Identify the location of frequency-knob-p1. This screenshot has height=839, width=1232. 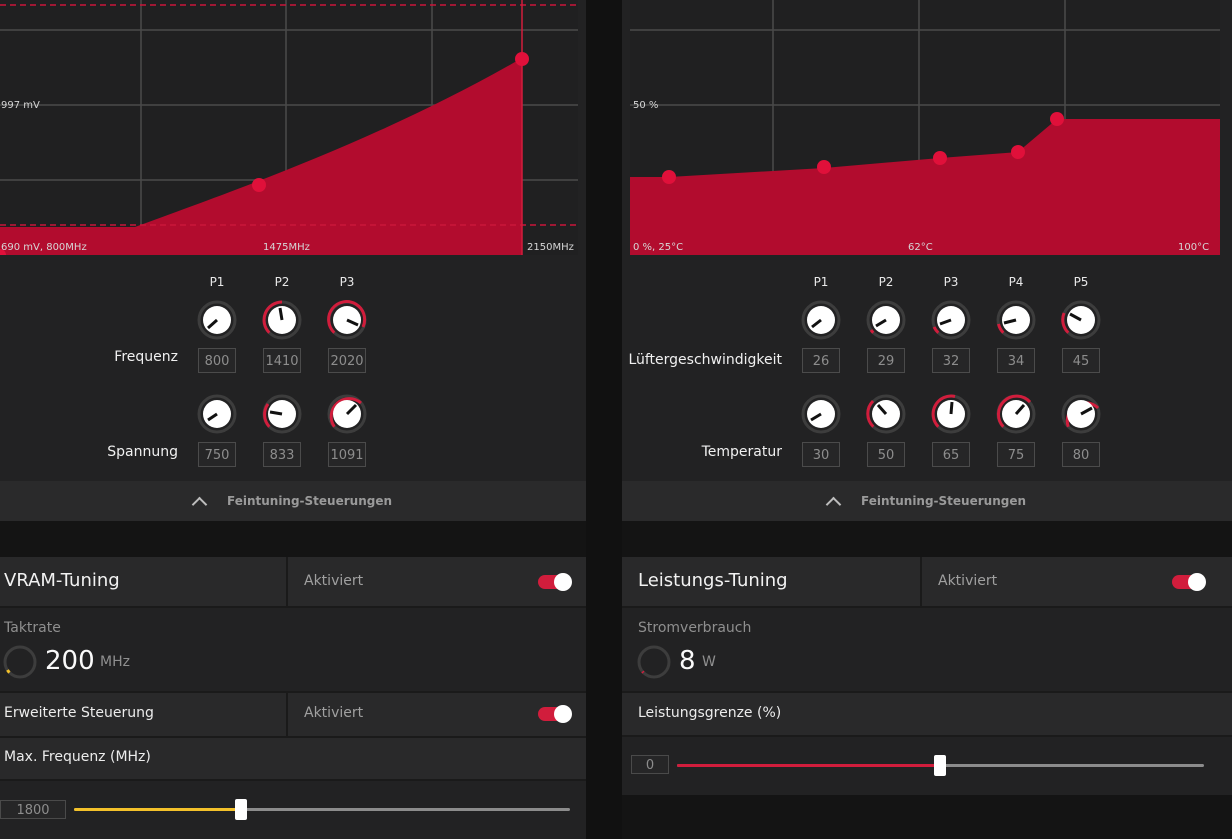
(217, 320).